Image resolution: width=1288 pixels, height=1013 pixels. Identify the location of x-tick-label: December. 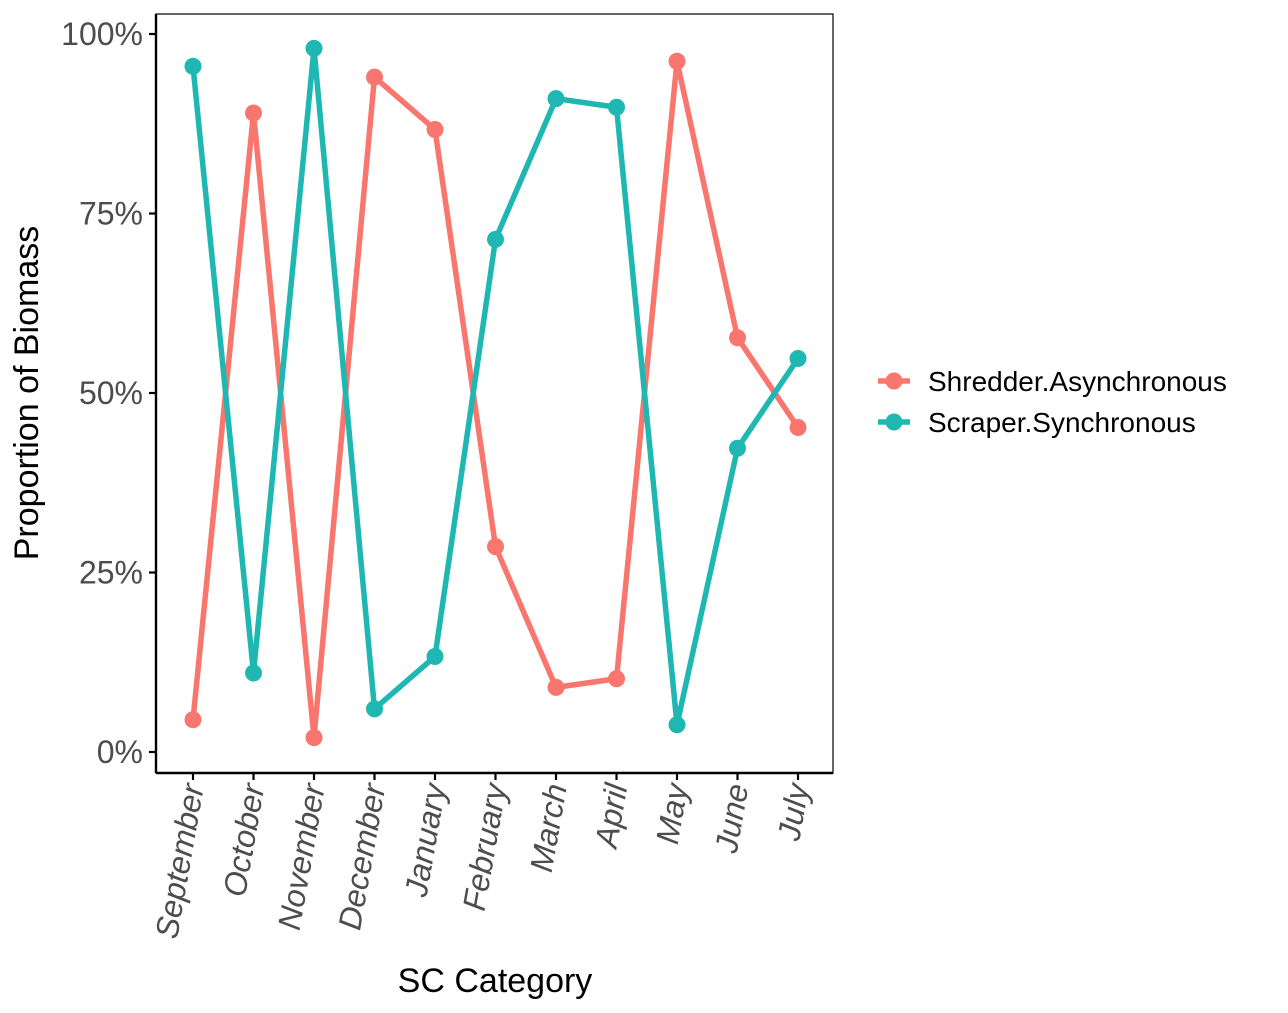
(361, 856).